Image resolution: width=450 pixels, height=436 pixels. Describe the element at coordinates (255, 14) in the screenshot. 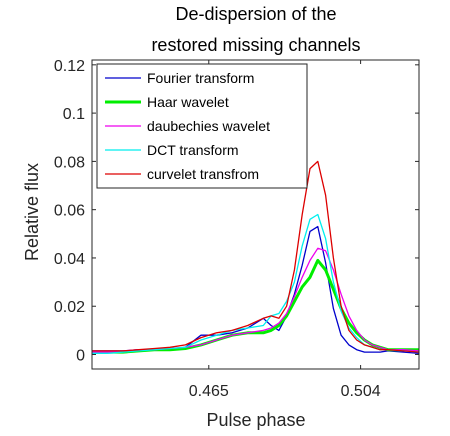

I see `chart-title-line-1: De-dispersion of the` at that location.